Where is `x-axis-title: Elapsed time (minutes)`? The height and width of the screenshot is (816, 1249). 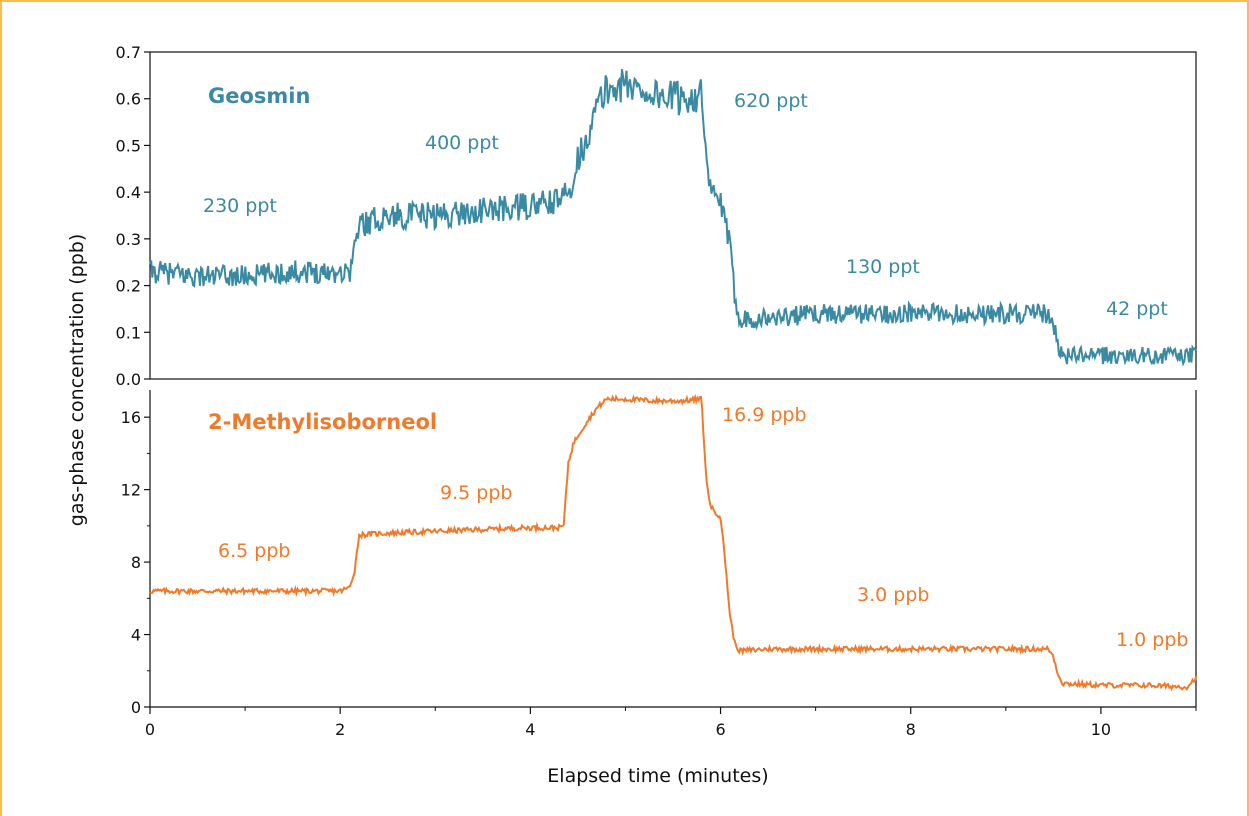 x-axis-title: Elapsed time (minutes) is located at coordinates (657, 776).